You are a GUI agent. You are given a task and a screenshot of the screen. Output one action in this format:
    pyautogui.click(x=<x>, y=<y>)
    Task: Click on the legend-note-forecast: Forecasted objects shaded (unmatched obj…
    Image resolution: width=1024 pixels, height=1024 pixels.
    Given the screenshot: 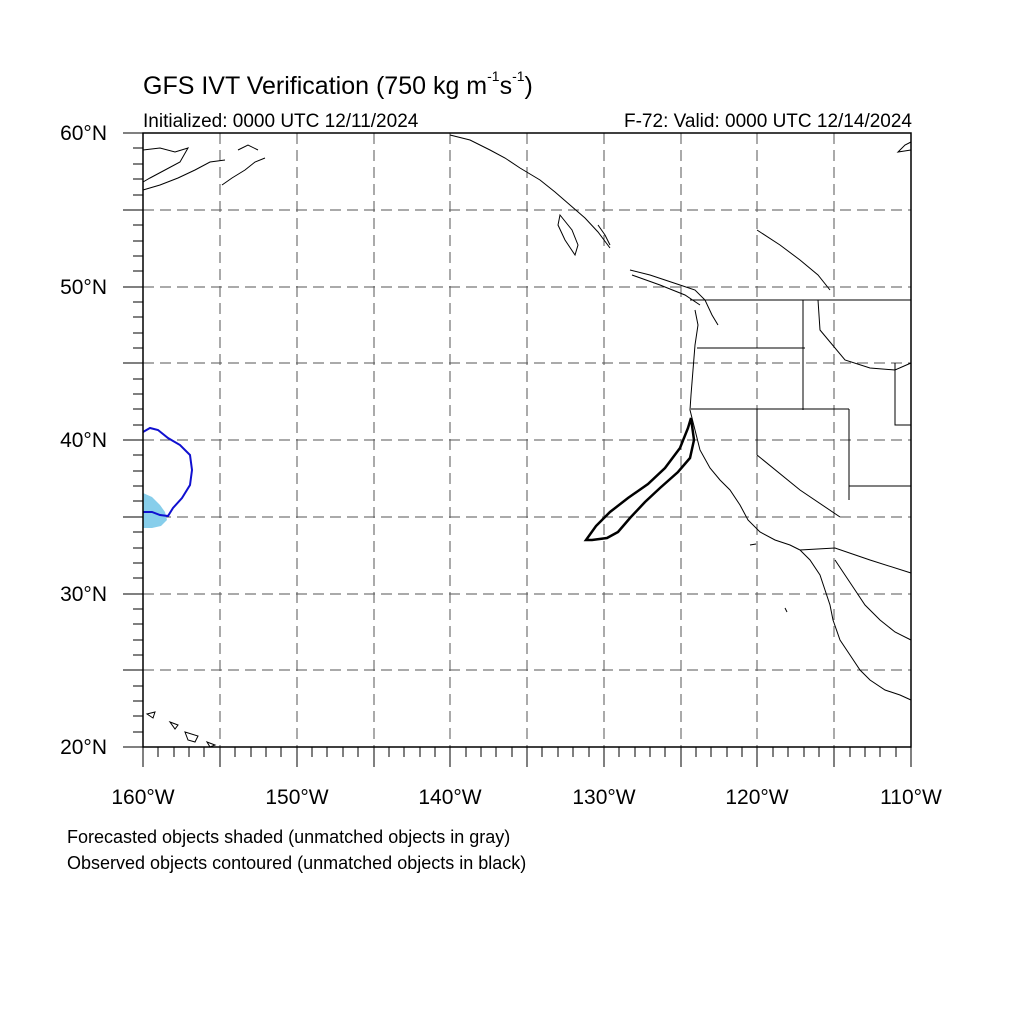 What is the action you would take?
    pyautogui.click(x=289, y=837)
    